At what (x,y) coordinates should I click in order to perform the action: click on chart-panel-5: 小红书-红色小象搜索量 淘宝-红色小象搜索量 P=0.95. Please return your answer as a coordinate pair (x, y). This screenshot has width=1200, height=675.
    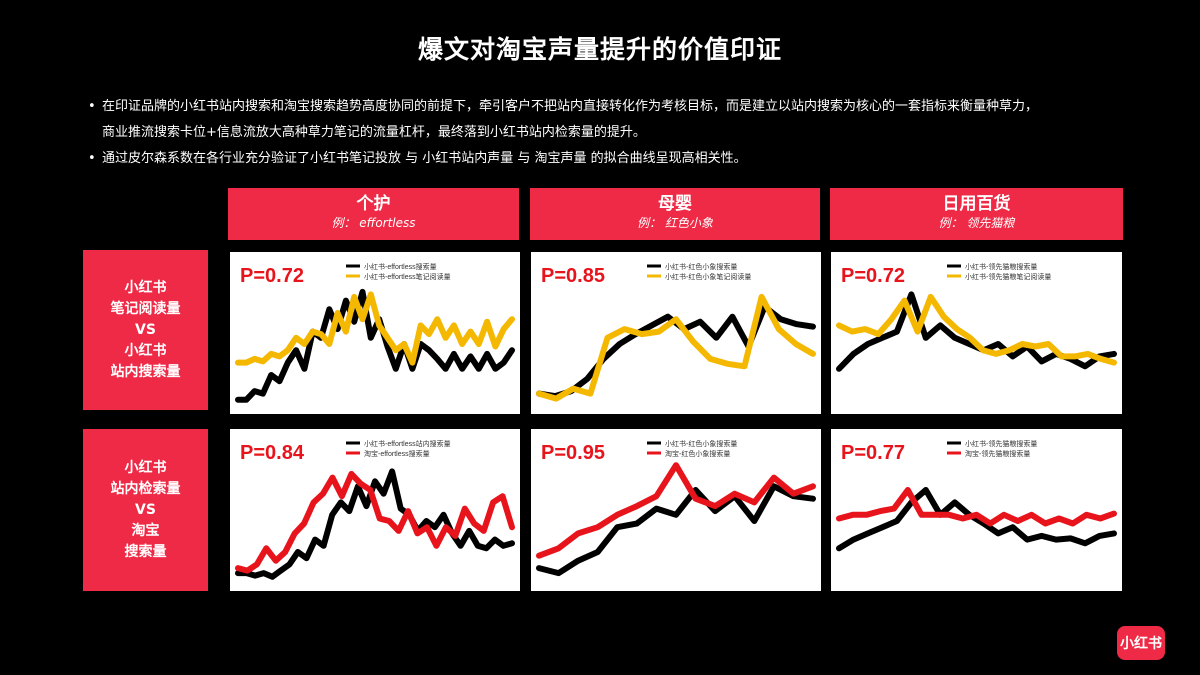
    Looking at the image, I should click on (676, 510).